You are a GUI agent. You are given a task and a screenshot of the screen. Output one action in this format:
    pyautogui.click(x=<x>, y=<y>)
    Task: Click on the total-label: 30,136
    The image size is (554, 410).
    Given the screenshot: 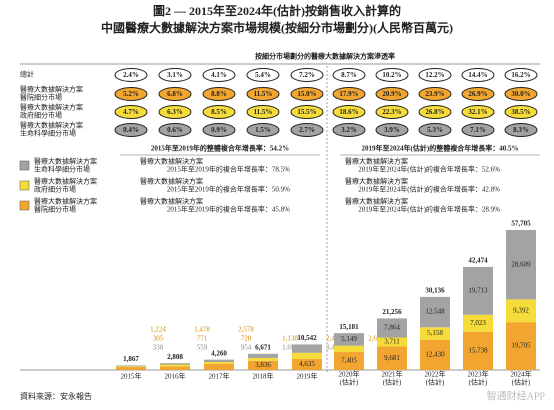 What is the action you would take?
    pyautogui.click(x=435, y=290)
    